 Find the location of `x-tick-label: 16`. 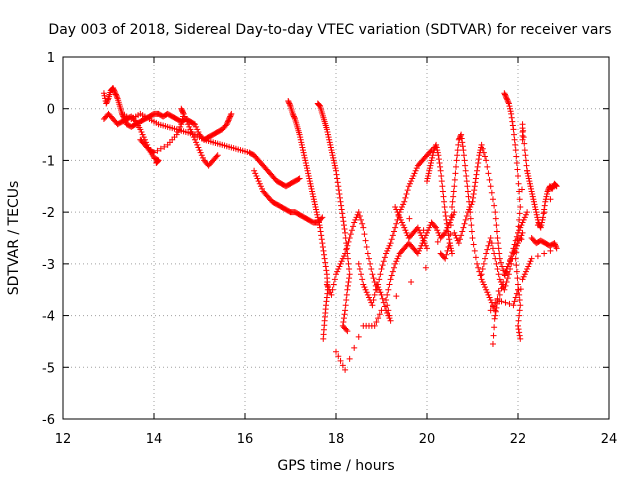

x-tick-label: 16 is located at coordinates (245, 439).